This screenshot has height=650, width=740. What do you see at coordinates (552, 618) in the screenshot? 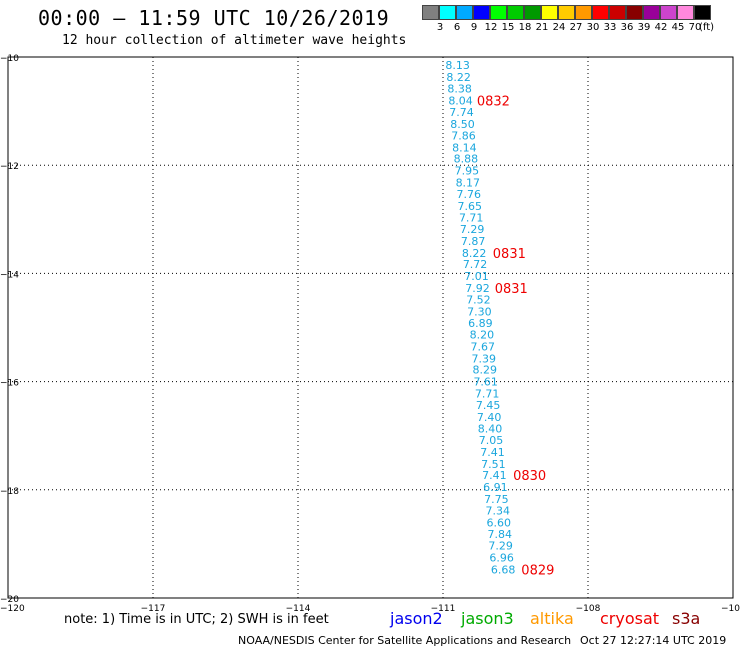
I see `satellite-altika: altika` at bounding box center [552, 618].